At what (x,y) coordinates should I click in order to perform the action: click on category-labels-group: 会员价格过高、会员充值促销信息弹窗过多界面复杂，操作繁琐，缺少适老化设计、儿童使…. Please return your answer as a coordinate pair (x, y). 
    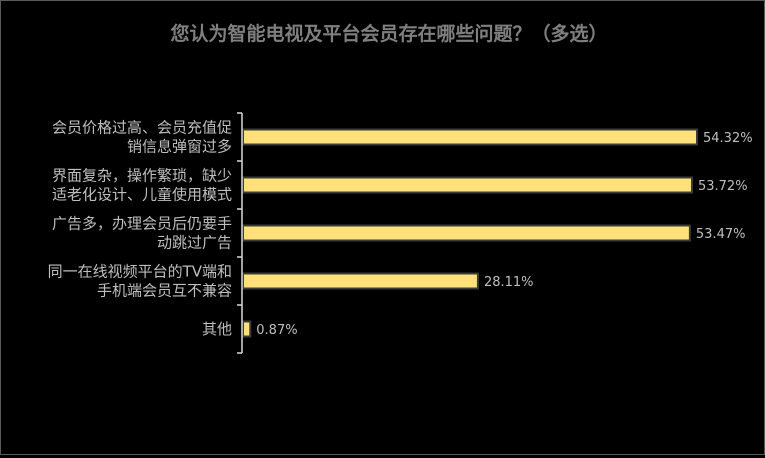
    Looking at the image, I should click on (140, 229).